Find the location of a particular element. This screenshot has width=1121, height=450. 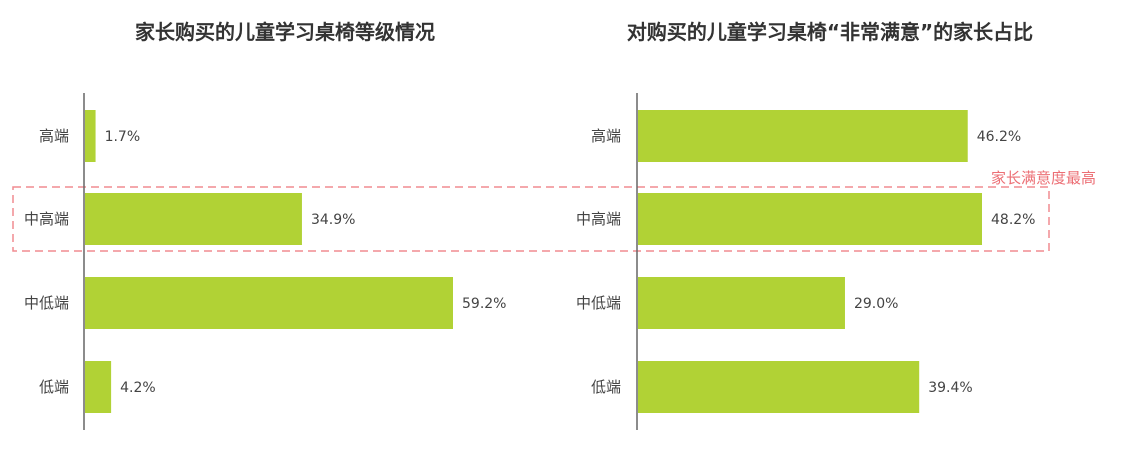

highlight-note: 家长满意度最高 is located at coordinates (1043, 178).